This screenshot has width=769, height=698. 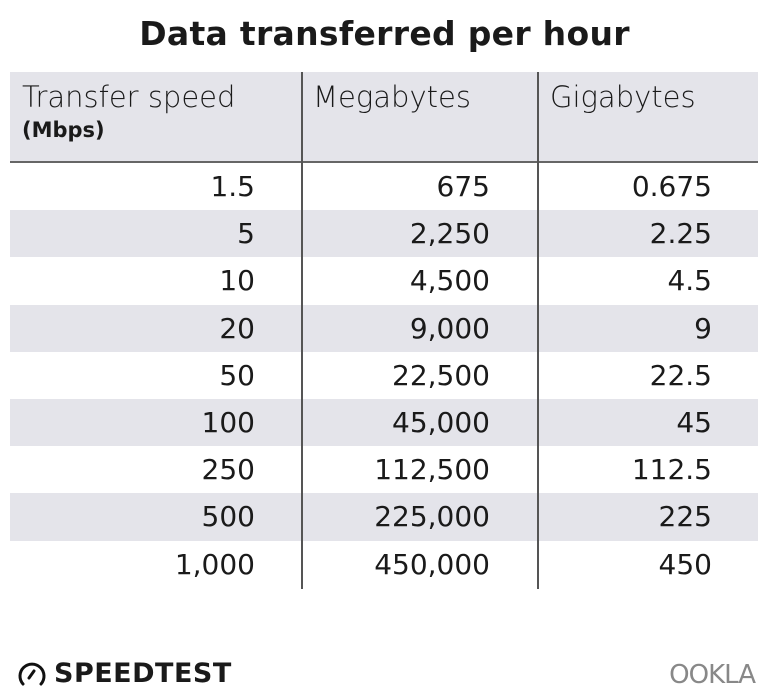 I want to click on table-title: Data transferred per hour, so click(x=384, y=33).